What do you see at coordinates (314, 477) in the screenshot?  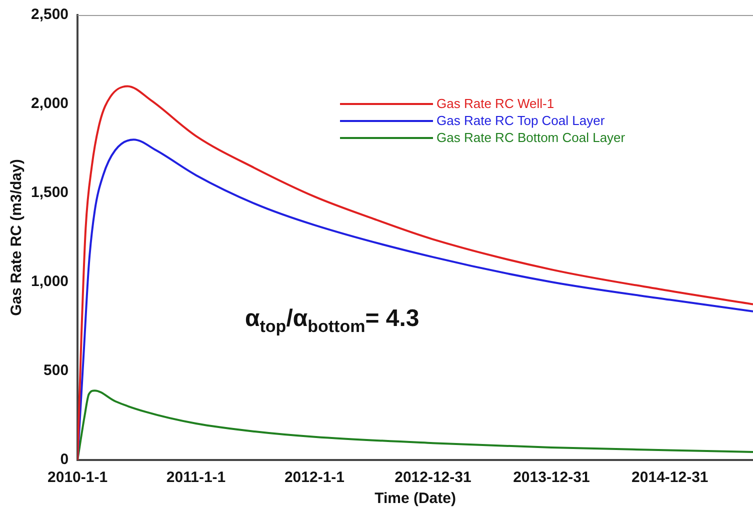 I see `x-tick-label: 2012-1-1` at bounding box center [314, 477].